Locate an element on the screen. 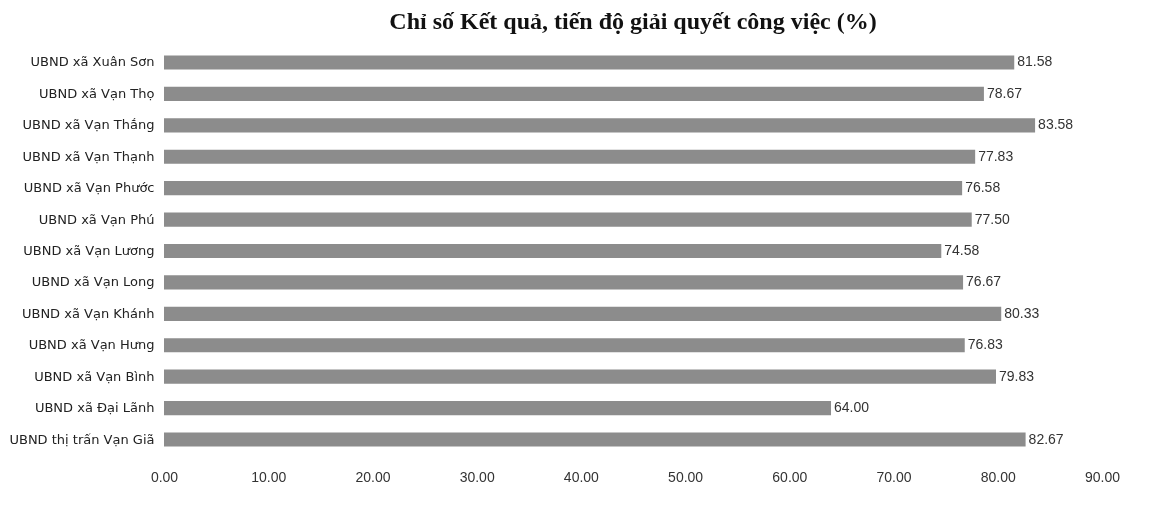  data-label: 79.83 is located at coordinates (1017, 375).